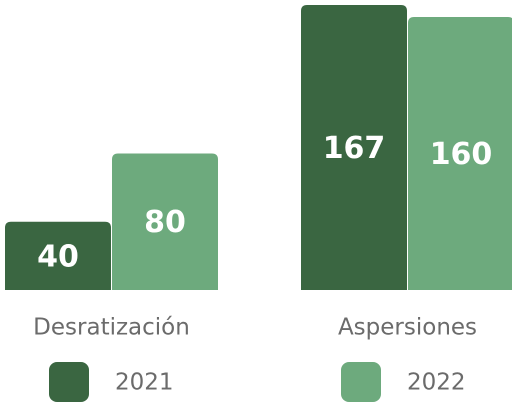 The height and width of the screenshot is (404, 512). I want to click on value-label: 40, so click(58, 256).